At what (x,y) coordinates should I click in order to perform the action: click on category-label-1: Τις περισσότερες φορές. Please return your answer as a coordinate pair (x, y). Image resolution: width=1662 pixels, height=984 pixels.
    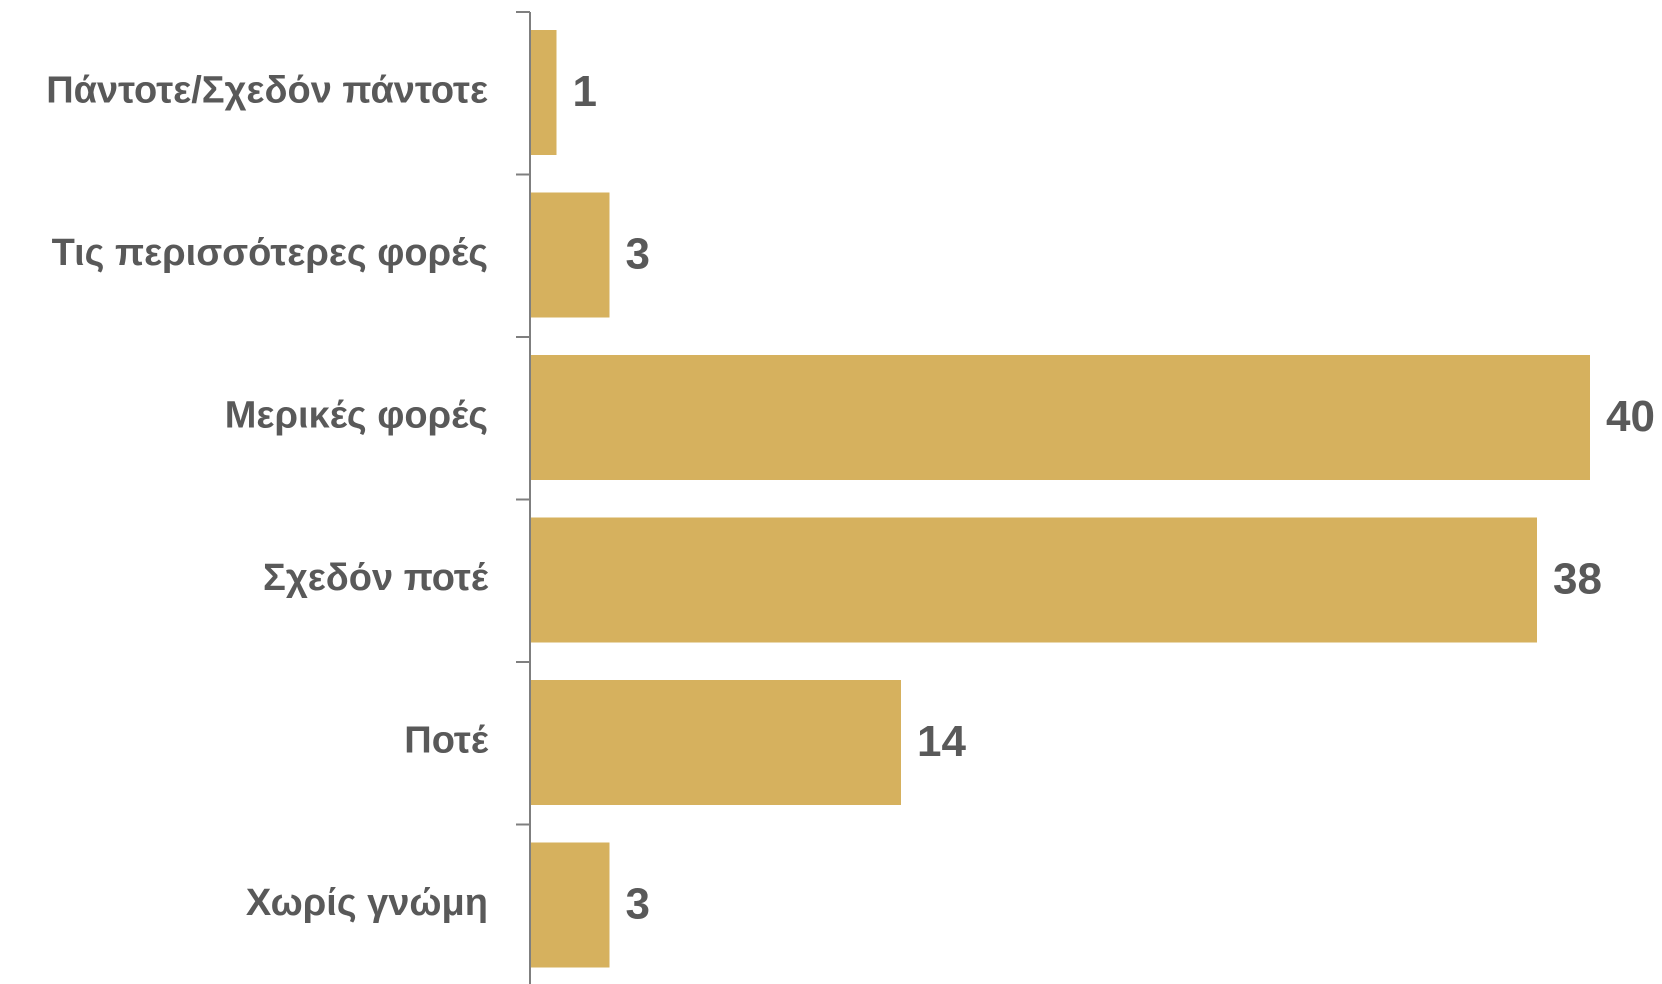
    Looking at the image, I should click on (270, 253).